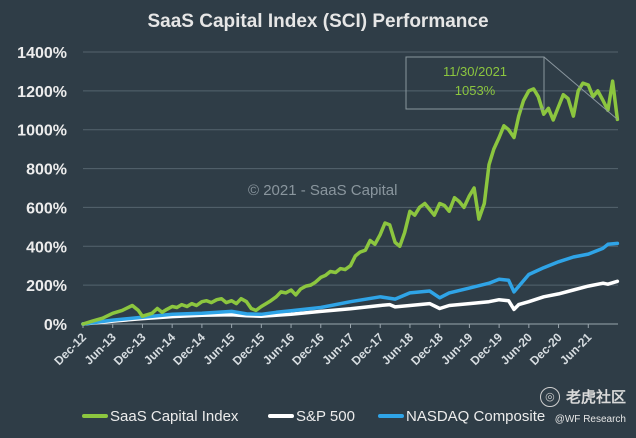 The width and height of the screenshot is (636, 438). Describe the element at coordinates (546, 349) in the screenshot. I see `x-tick-label: Dec-20` at that location.